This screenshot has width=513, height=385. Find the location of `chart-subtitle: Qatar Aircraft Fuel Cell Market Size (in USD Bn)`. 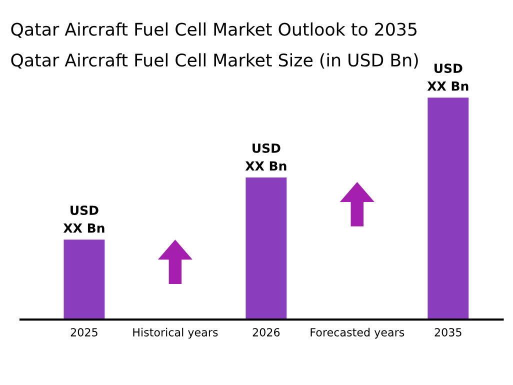

chart-subtitle: Qatar Aircraft Fuel Cell Market Size (in USD Bn) is located at coordinates (214, 61).